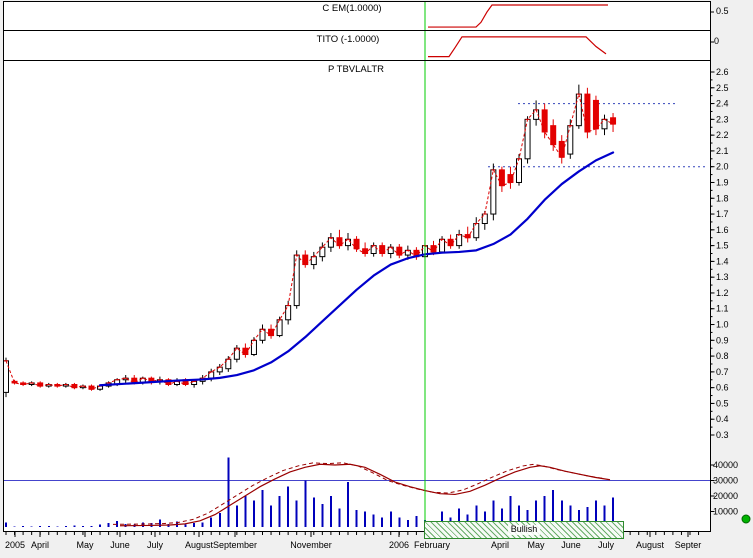  I want to click on svg-text: 0.6, so click(722, 388).